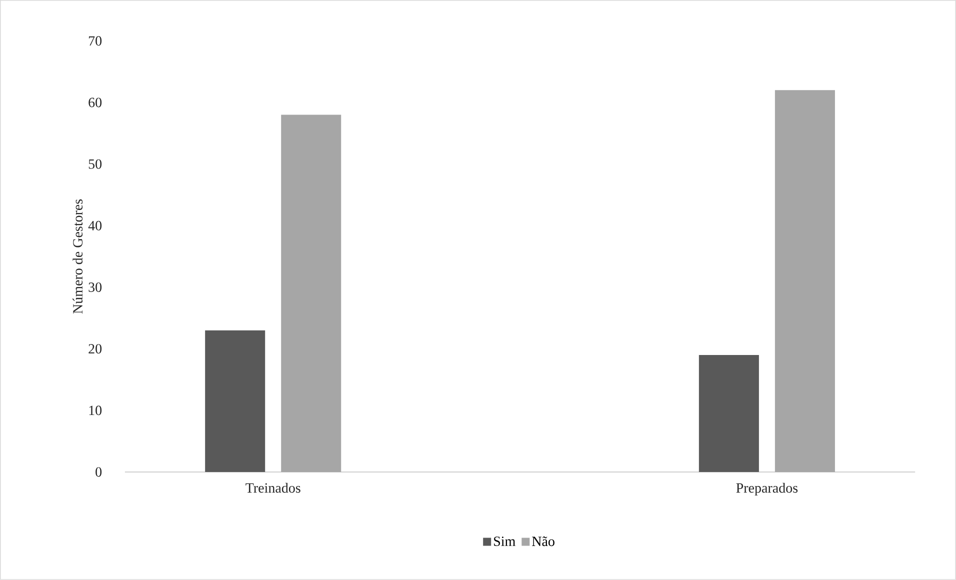 This screenshot has width=956, height=580. Describe the element at coordinates (95, 349) in the screenshot. I see `y-tick-label: 20` at that location.